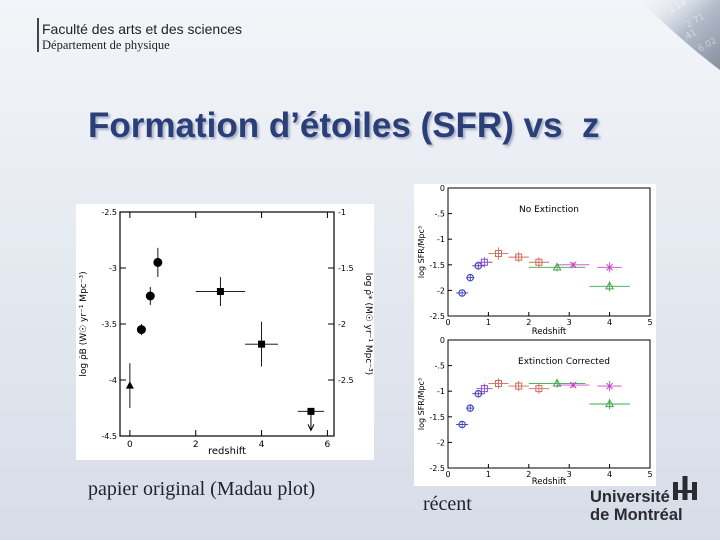 Image resolution: width=720 pixels, height=540 pixels. Describe the element at coordinates (650, 500) in the screenshot. I see `universite-de-montreal-logo: Université de Montréal` at that location.